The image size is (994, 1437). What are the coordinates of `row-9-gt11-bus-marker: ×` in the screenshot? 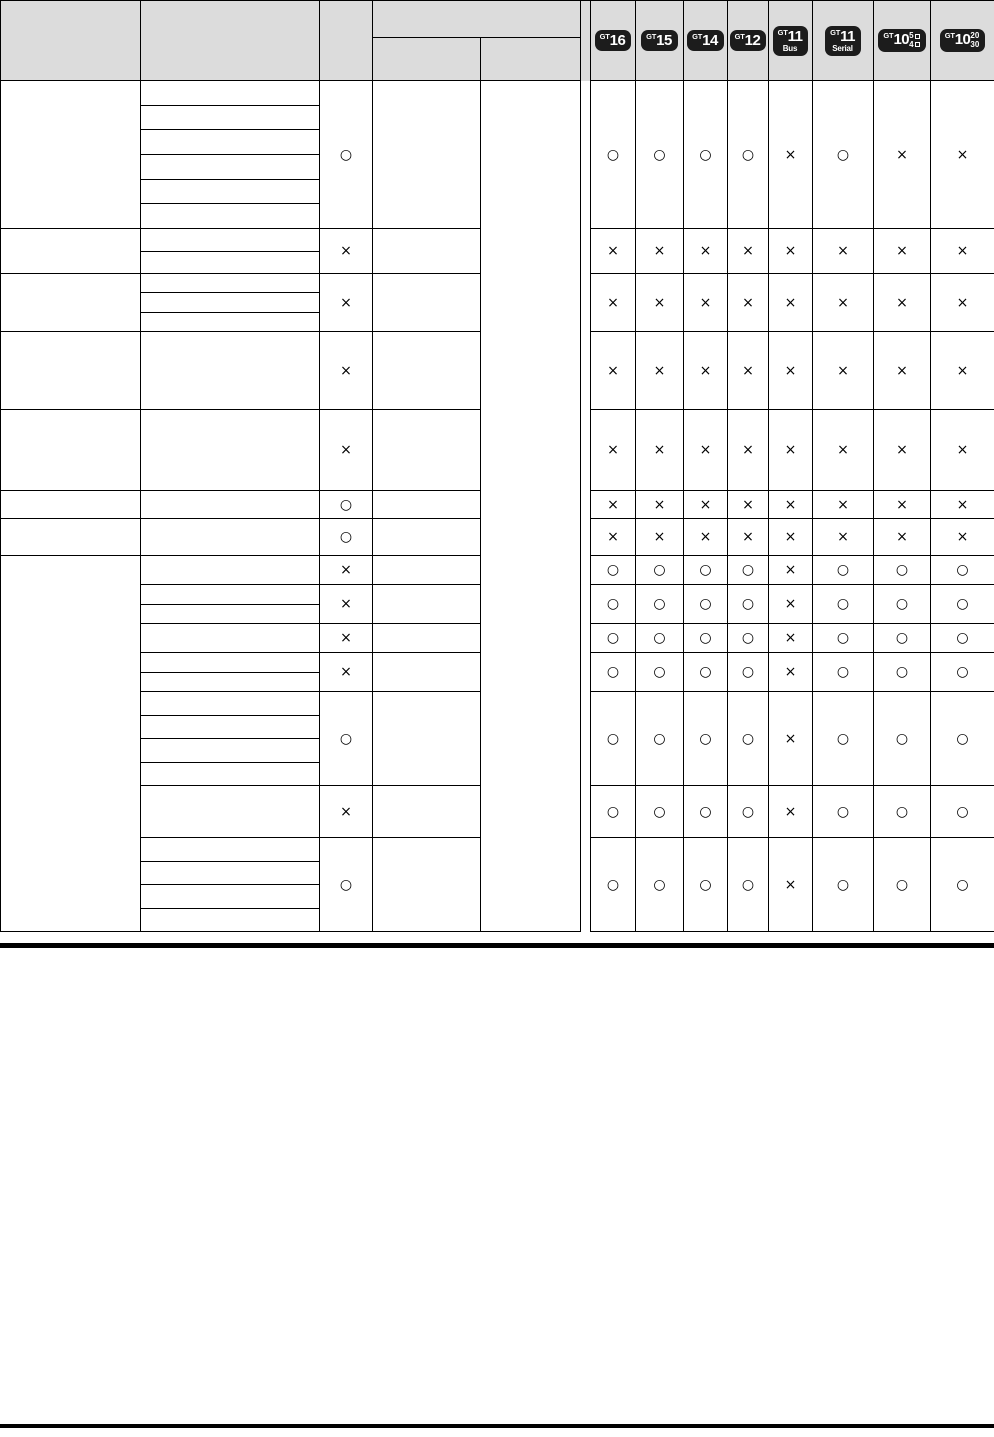 It's located at (790, 604).